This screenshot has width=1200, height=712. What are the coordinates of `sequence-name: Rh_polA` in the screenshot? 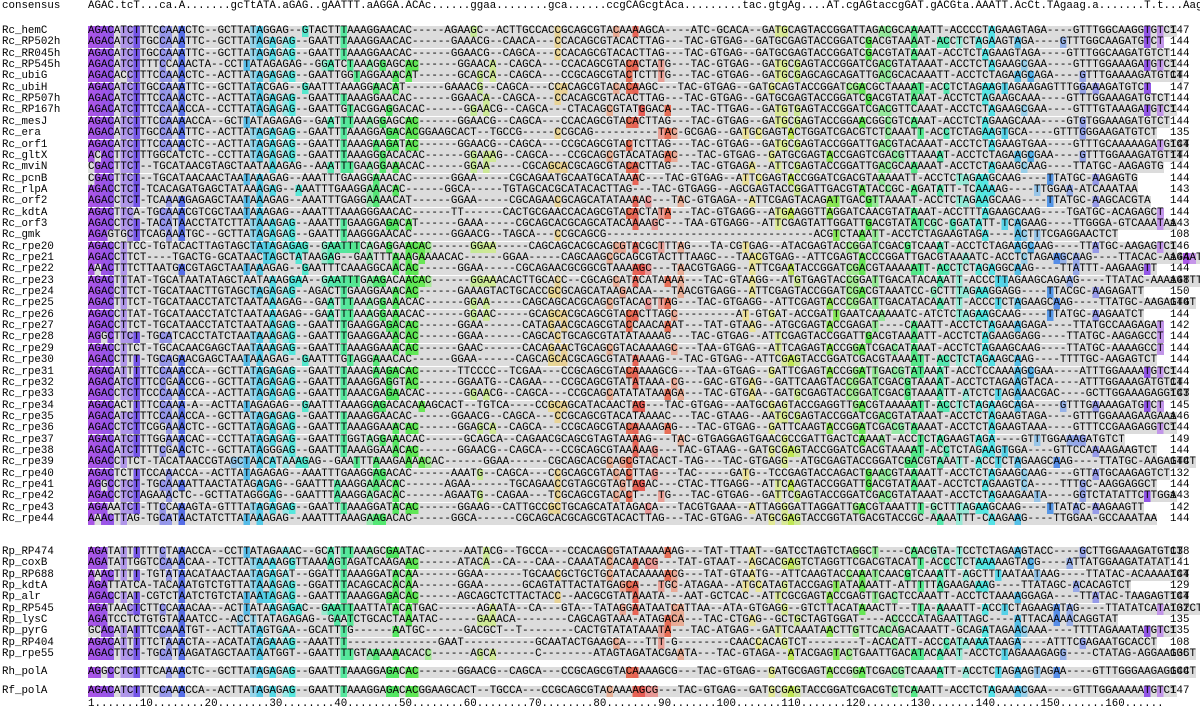 It's located at (25, 672).